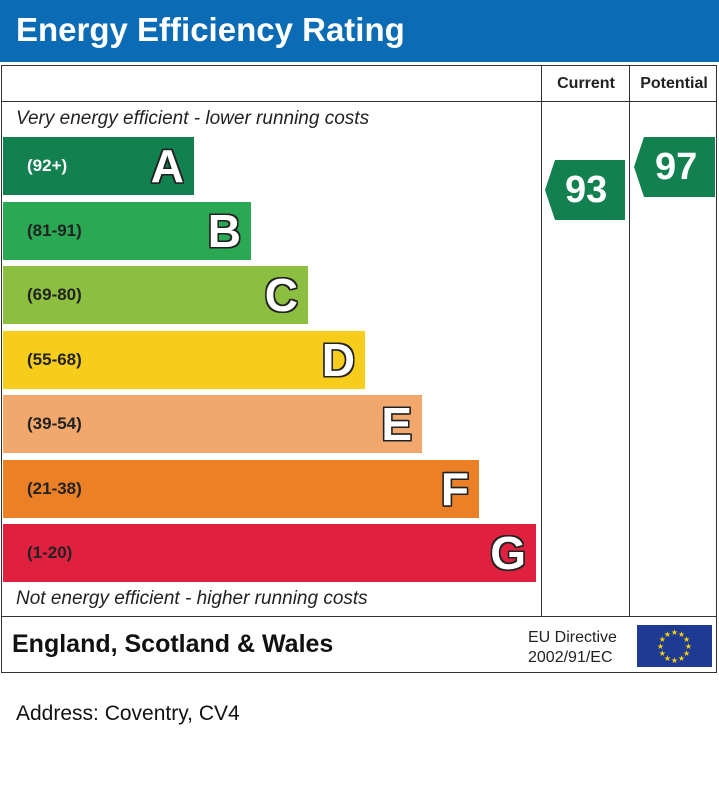  I want to click on rating-band-g: (1-20) G, so click(269, 553).